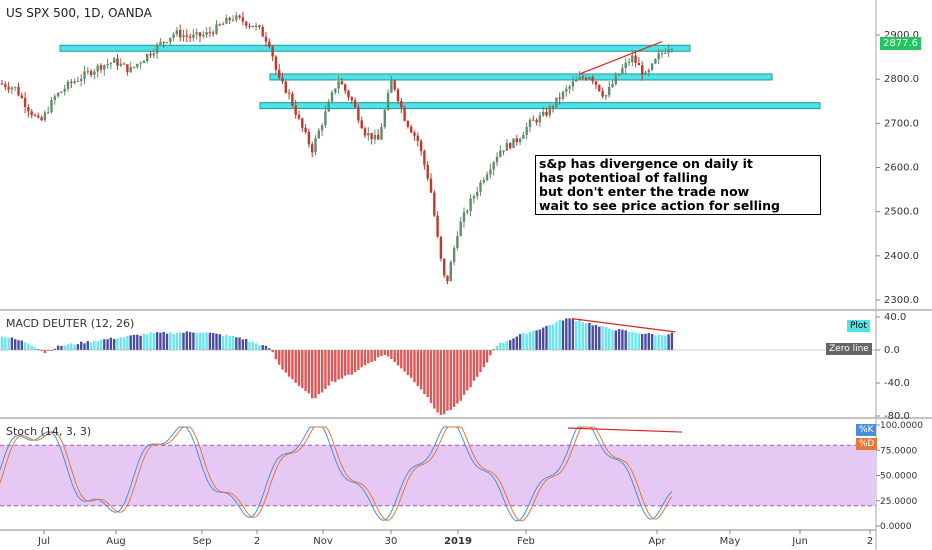 This screenshot has height=550, width=932. Describe the element at coordinates (901, 300) in the screenshot. I see `price-tick-label: 2300.0` at that location.